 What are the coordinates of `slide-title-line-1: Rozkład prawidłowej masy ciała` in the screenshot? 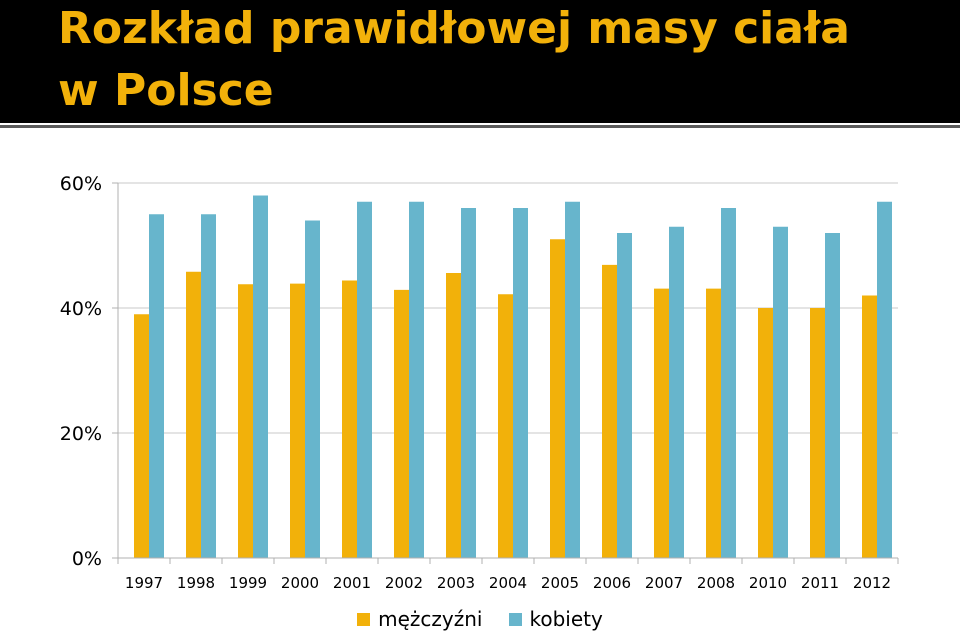 It's located at (454, 28).